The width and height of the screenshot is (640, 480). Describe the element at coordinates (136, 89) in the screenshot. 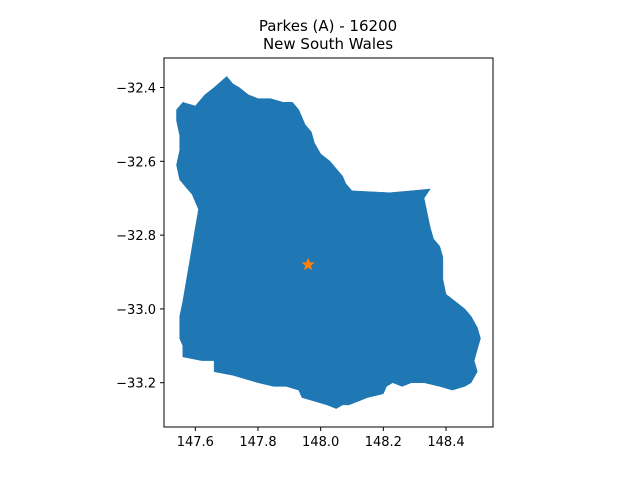

I see `y-tick-label: −32.4` at that location.